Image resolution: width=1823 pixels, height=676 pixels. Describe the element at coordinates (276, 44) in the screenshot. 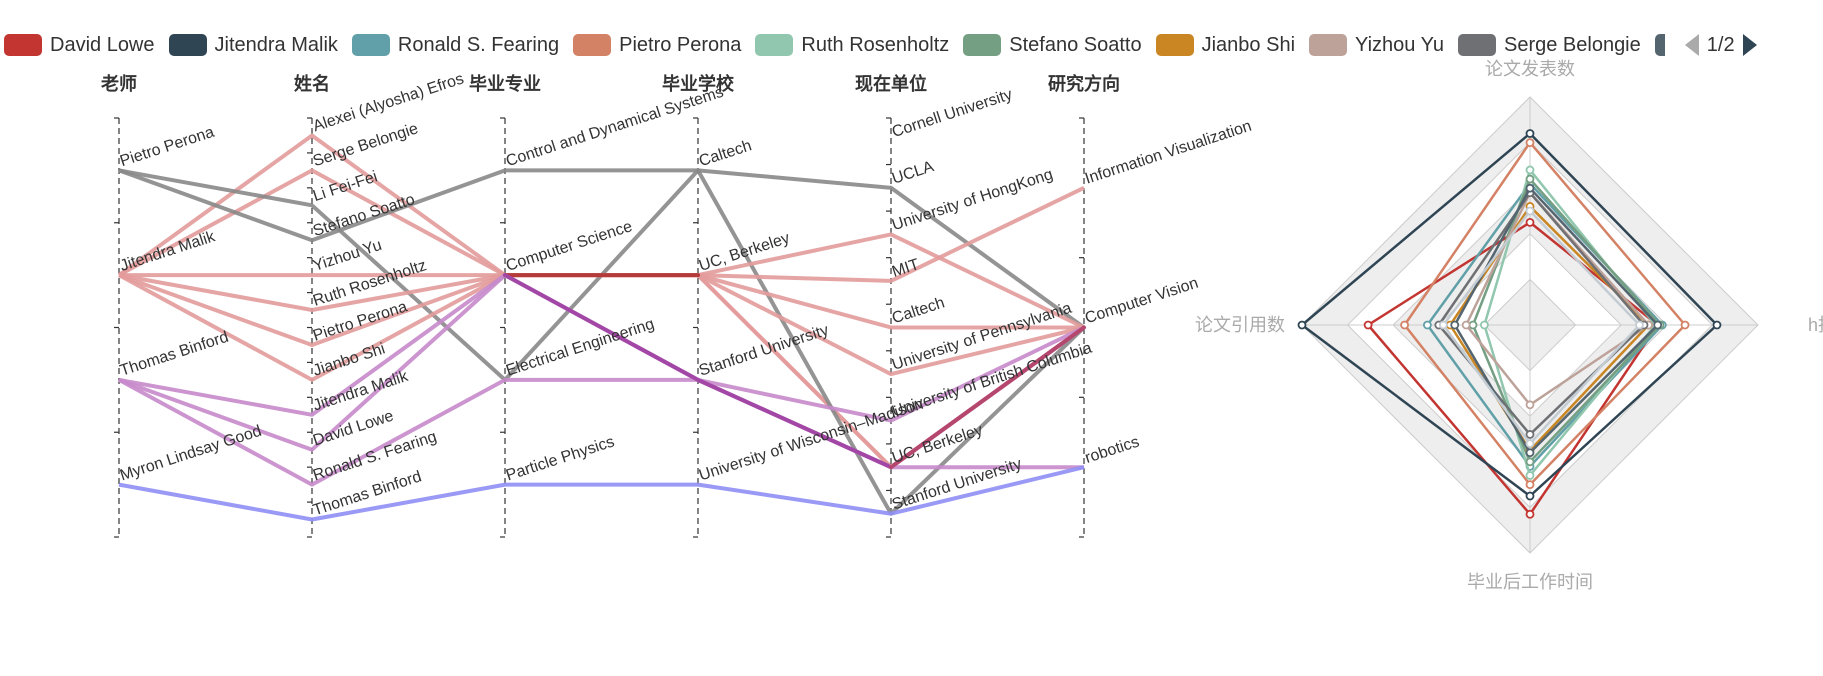

I see `legend-label: Jitendra Malik` at that location.